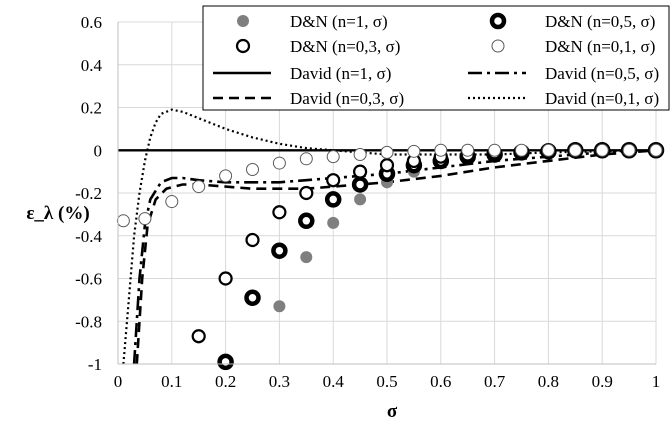 The image size is (672, 425). What do you see at coordinates (602, 381) in the screenshot?
I see `x-tick-label: 0.9` at bounding box center [602, 381].